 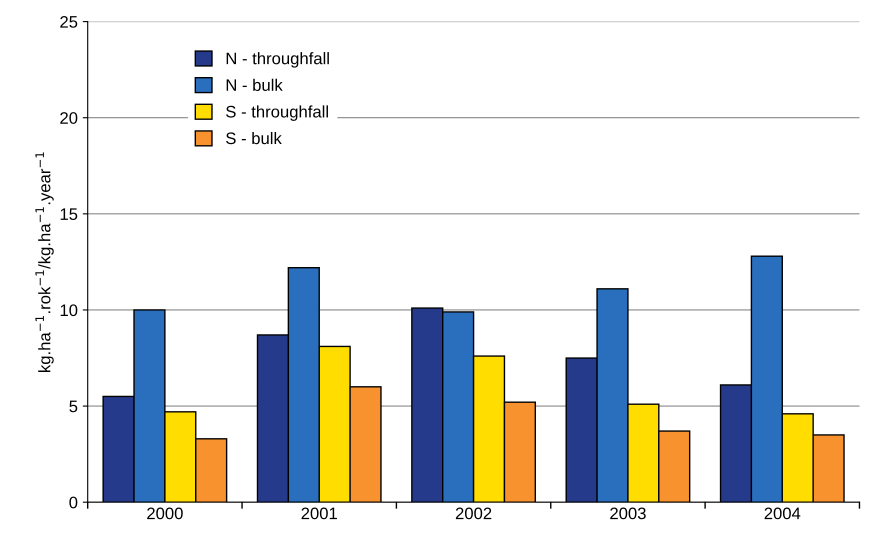 What do you see at coordinates (277, 113) in the screenshot?
I see `legend-label: S - throughfall` at bounding box center [277, 113].